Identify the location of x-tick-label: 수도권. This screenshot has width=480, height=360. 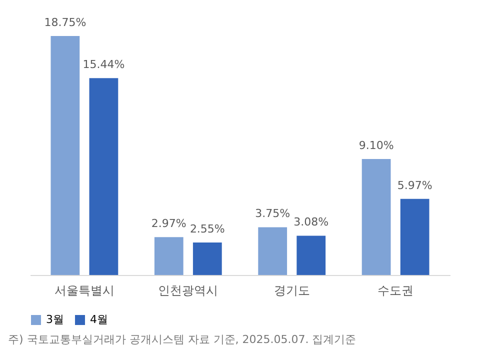
(396, 291).